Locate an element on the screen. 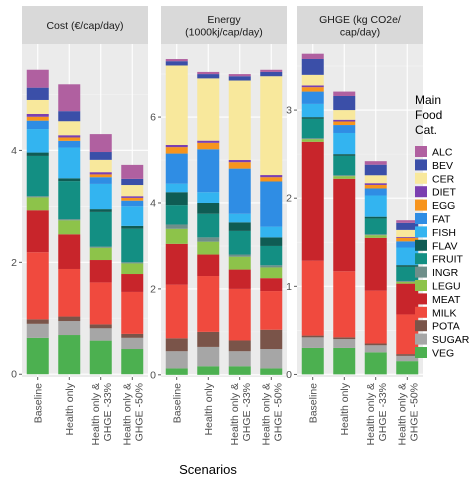 Image resolution: width=474 pixels, height=482 pixels. legend-label-meat: MEAT is located at coordinates (446, 300).